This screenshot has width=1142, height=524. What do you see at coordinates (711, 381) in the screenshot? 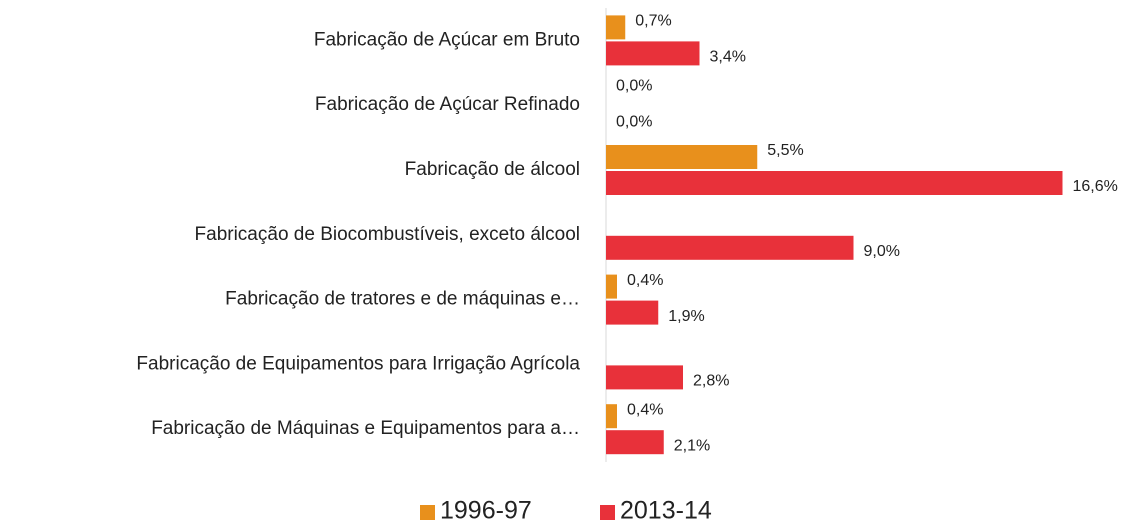
I see `value-label: 2,8%` at bounding box center [711, 381].